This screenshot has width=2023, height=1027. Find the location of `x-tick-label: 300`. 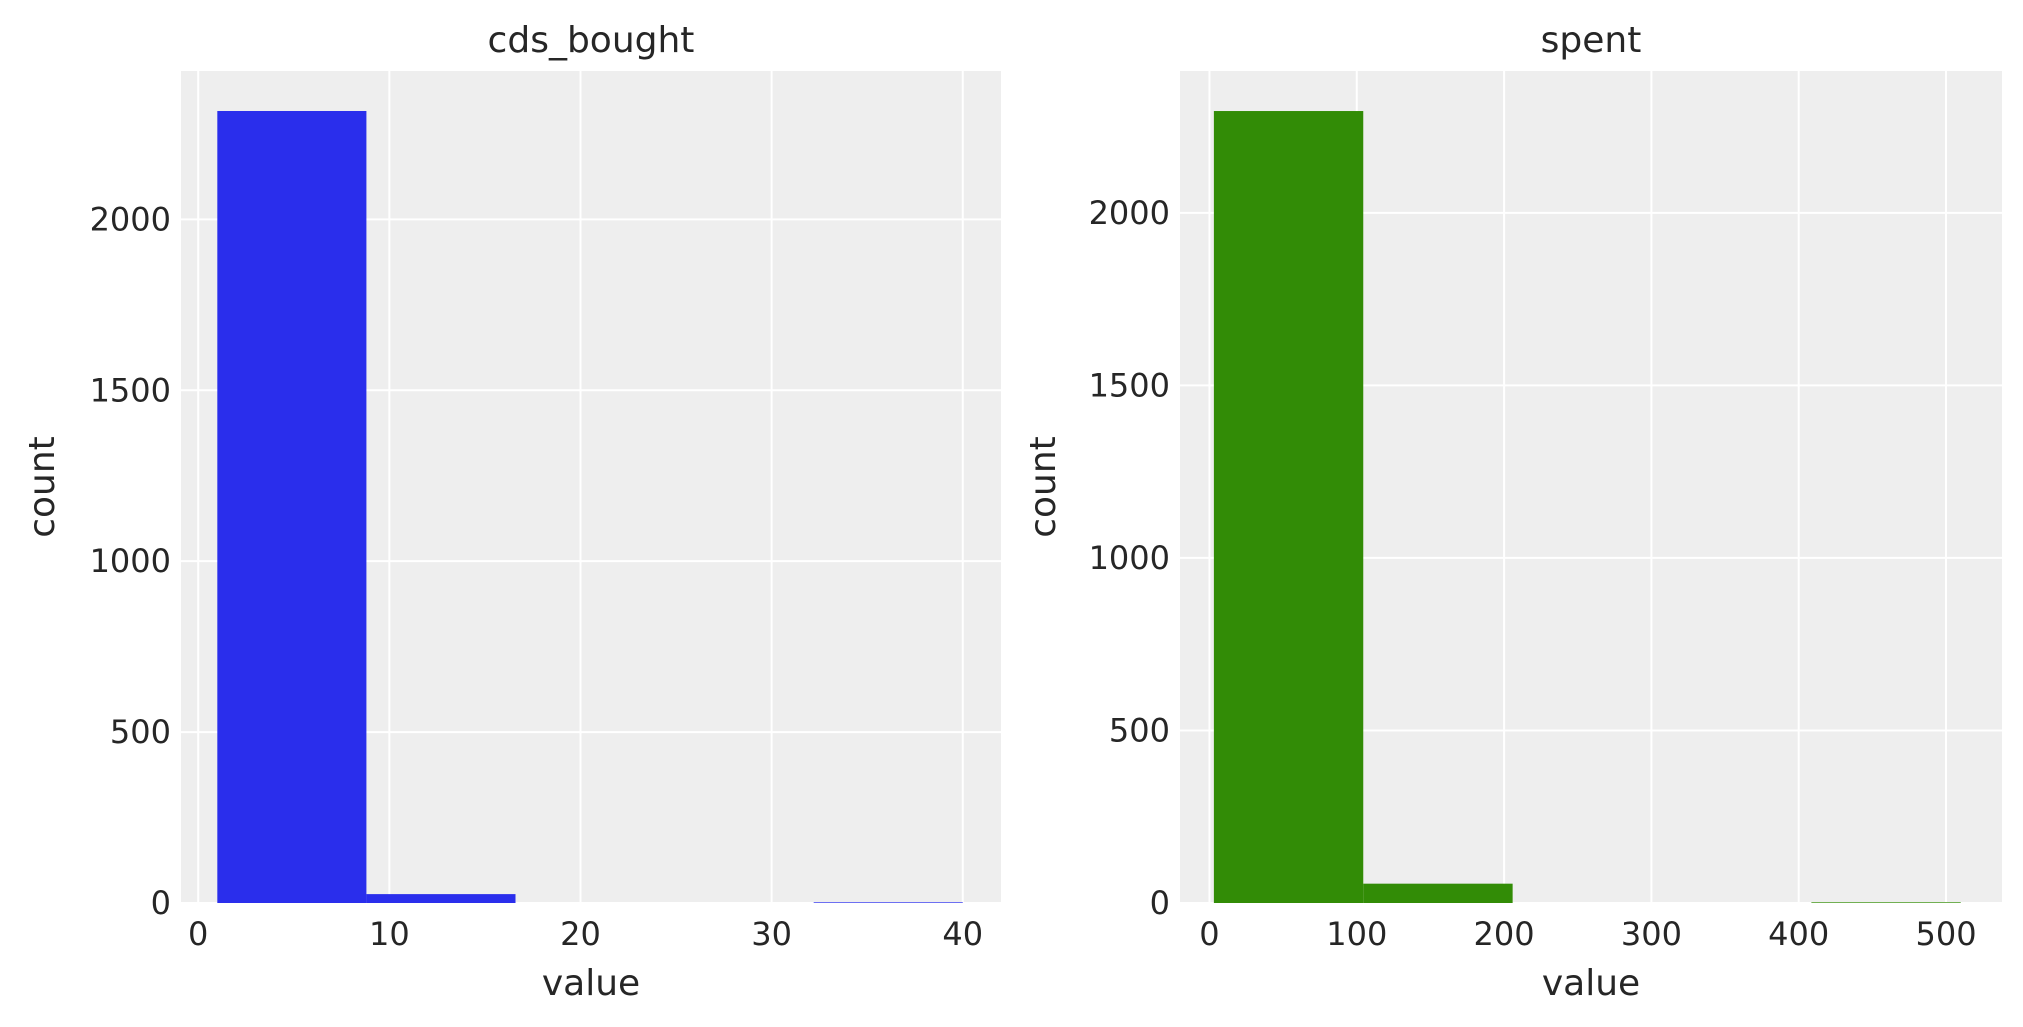

x-tick-label: 300 is located at coordinates (1651, 934).